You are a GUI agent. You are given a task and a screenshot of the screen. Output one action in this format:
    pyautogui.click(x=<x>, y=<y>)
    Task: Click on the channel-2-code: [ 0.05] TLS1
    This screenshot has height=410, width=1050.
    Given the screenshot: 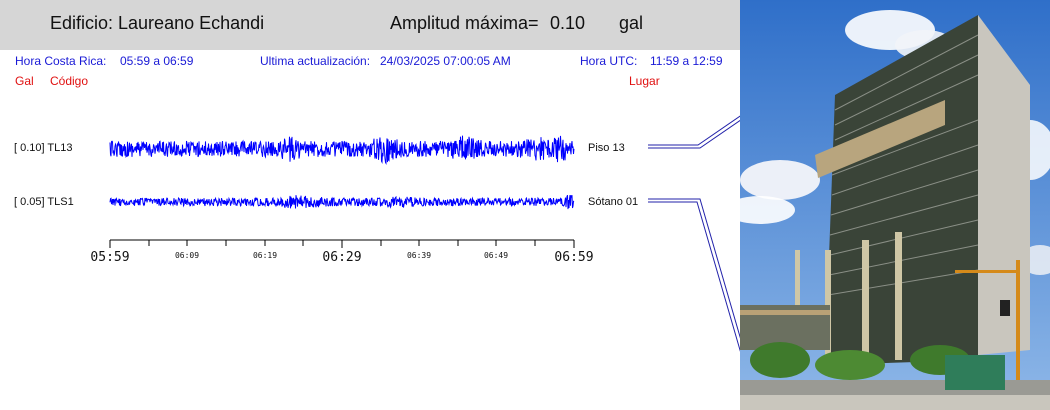 What is the action you would take?
    pyautogui.click(x=44, y=202)
    